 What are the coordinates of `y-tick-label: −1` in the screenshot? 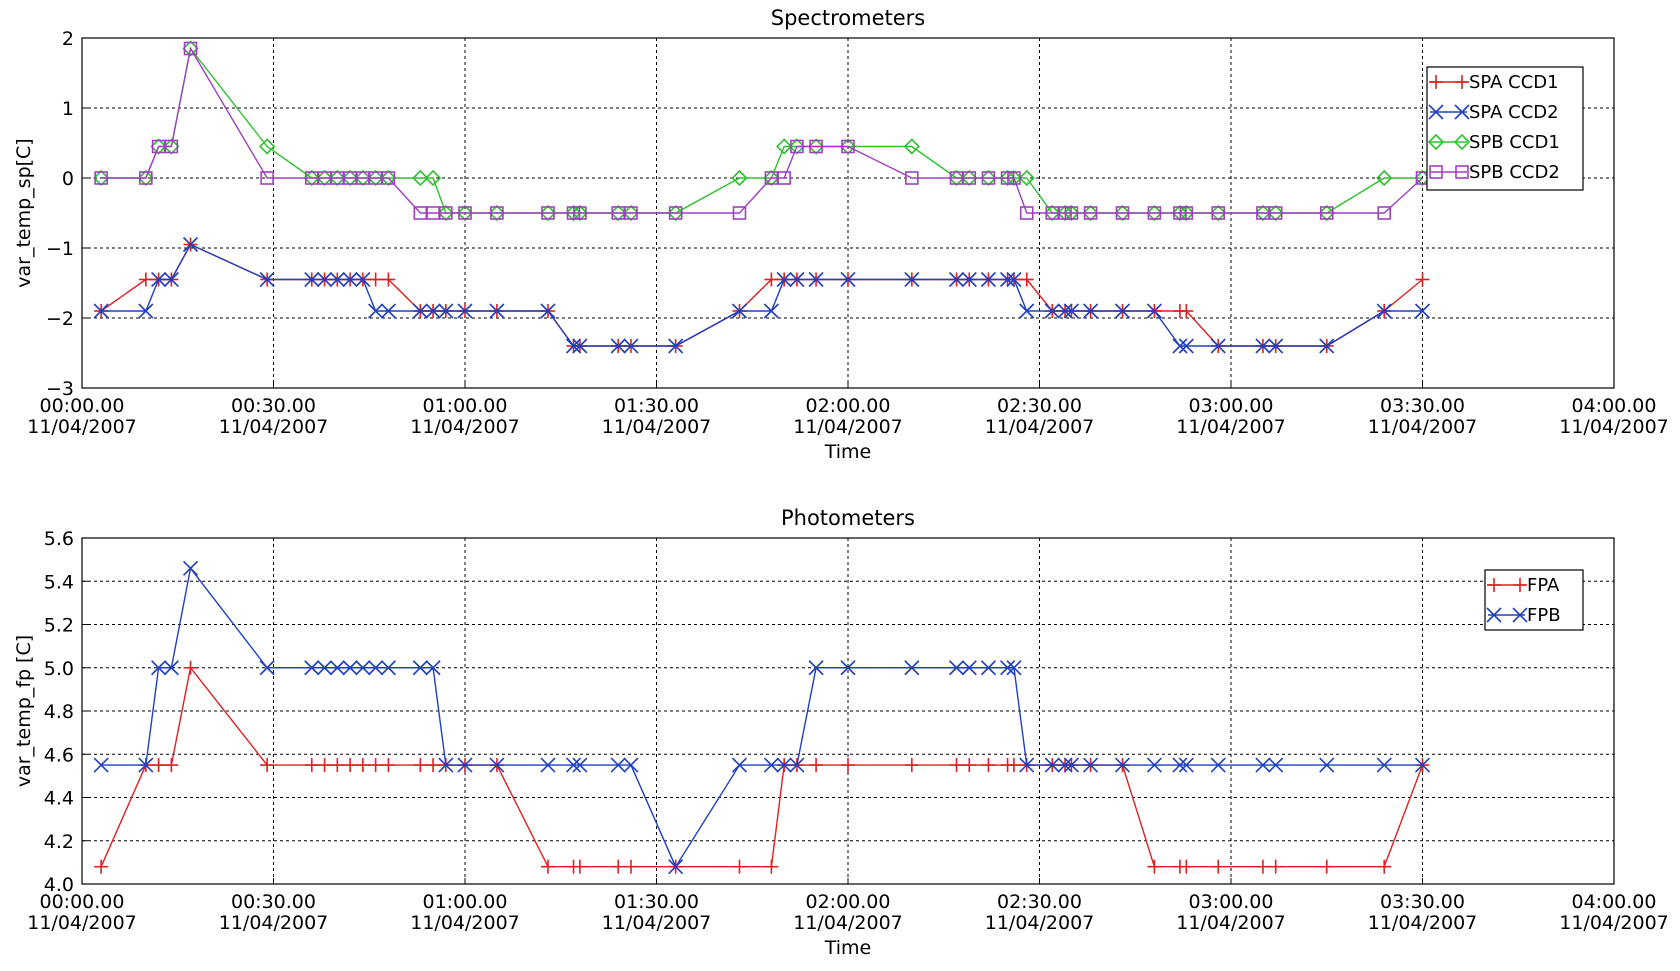 It's located at (60, 249).